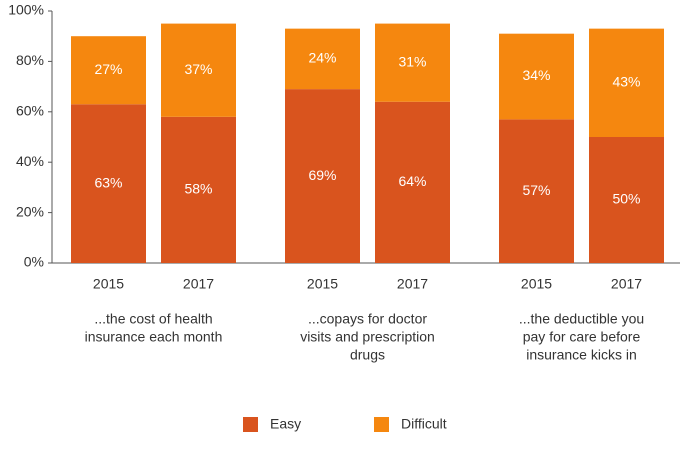 Image resolution: width=689 pixels, height=457 pixels. I want to click on value-label: 69%, so click(322, 175).